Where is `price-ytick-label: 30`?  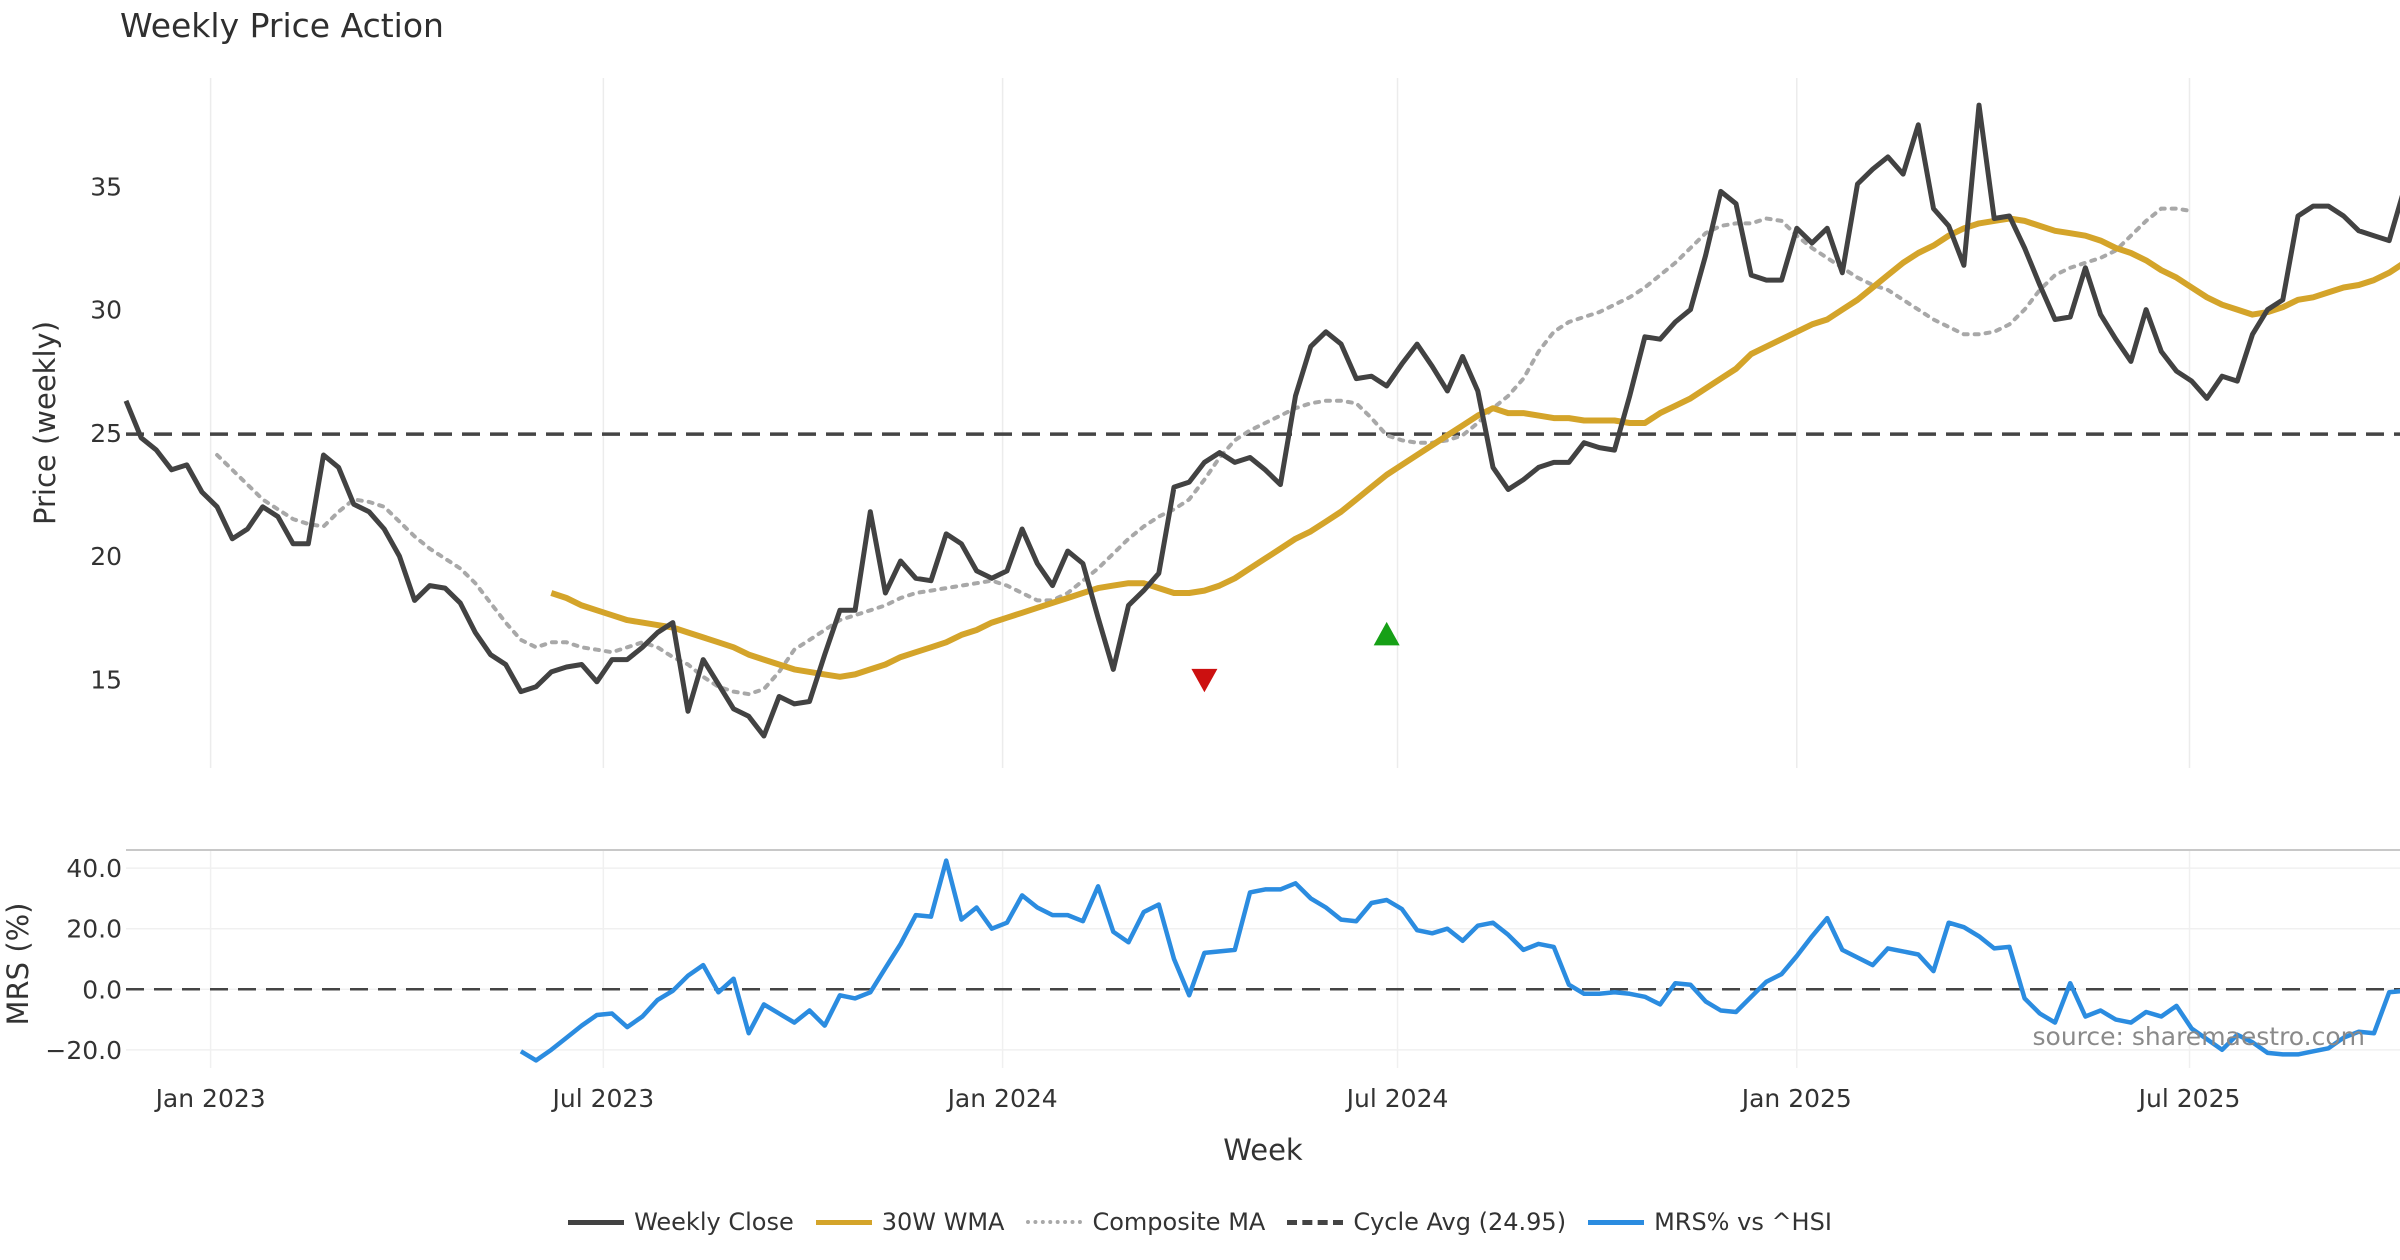 price-ytick-label: 30 is located at coordinates (106, 310).